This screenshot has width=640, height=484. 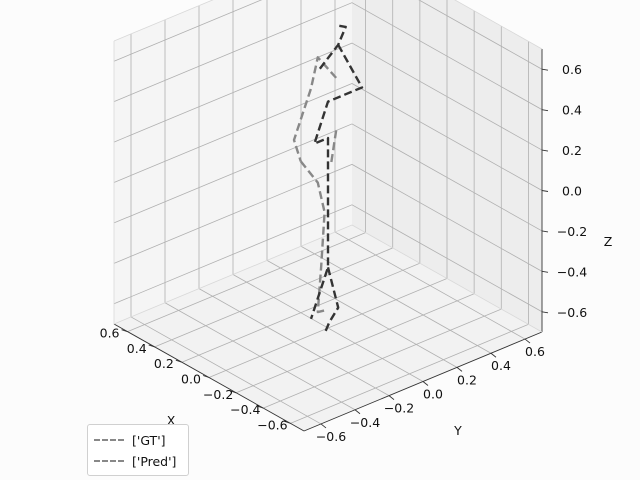 I want to click on y-tick-label-3: 0.0, so click(x=433, y=394).